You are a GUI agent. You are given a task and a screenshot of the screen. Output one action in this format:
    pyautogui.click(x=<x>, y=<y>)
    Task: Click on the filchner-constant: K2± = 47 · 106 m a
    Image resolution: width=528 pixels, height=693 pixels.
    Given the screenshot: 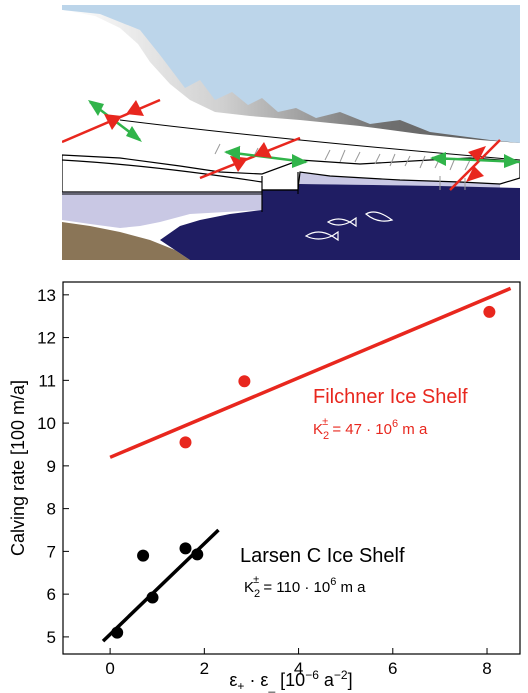 What is the action you would take?
    pyautogui.click(x=370, y=429)
    